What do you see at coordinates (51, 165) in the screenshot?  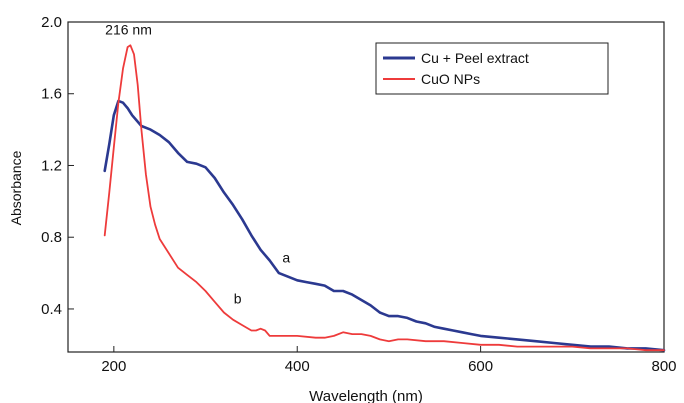 I see `y-tick-label: 1.2` at bounding box center [51, 165].